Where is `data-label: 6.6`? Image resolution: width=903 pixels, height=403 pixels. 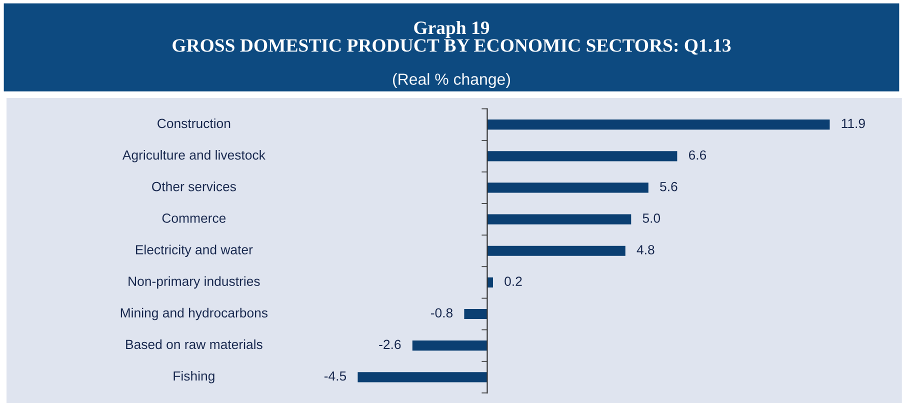 data-label: 6.6 is located at coordinates (697, 155).